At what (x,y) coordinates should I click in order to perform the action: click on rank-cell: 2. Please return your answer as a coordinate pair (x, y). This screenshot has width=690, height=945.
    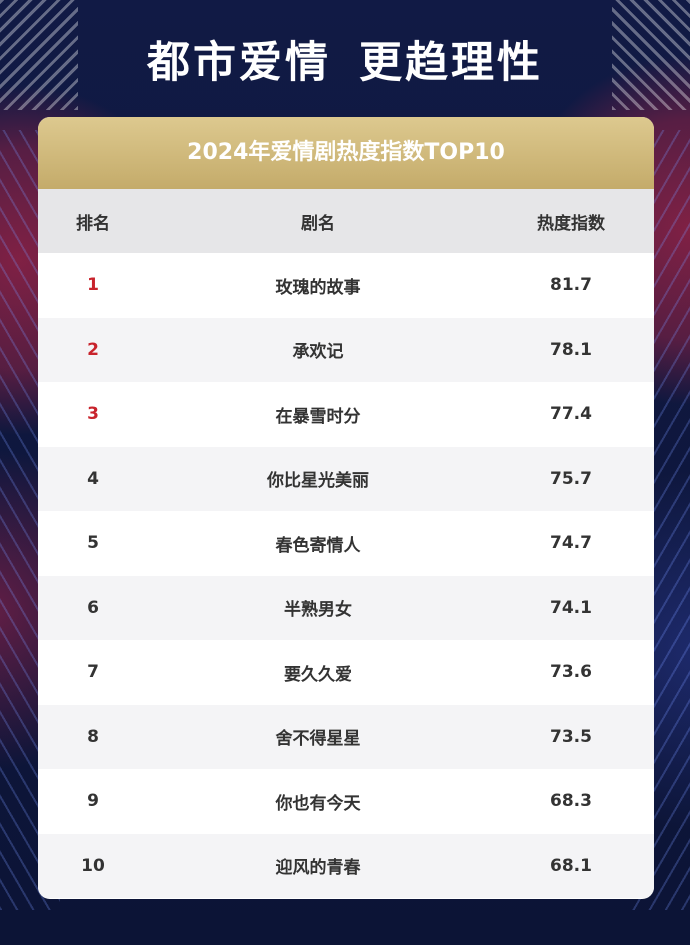
    Looking at the image, I should click on (93, 349).